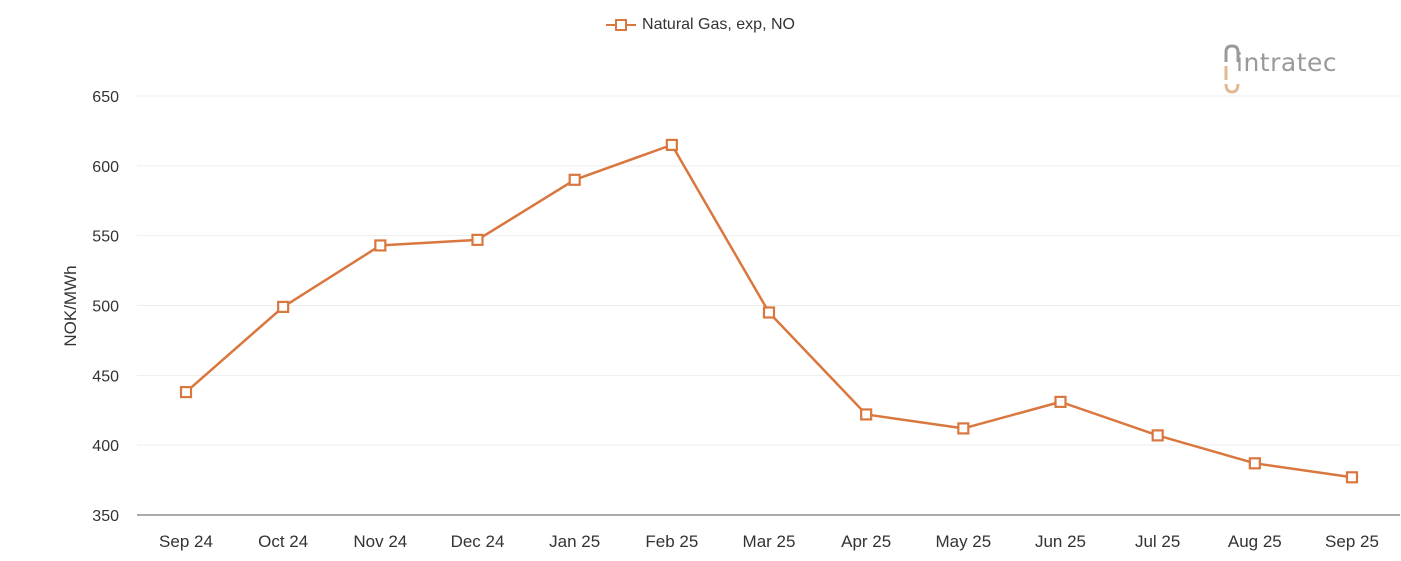  What do you see at coordinates (105, 237) in the screenshot?
I see `y-tick-label: 550` at bounding box center [105, 237].